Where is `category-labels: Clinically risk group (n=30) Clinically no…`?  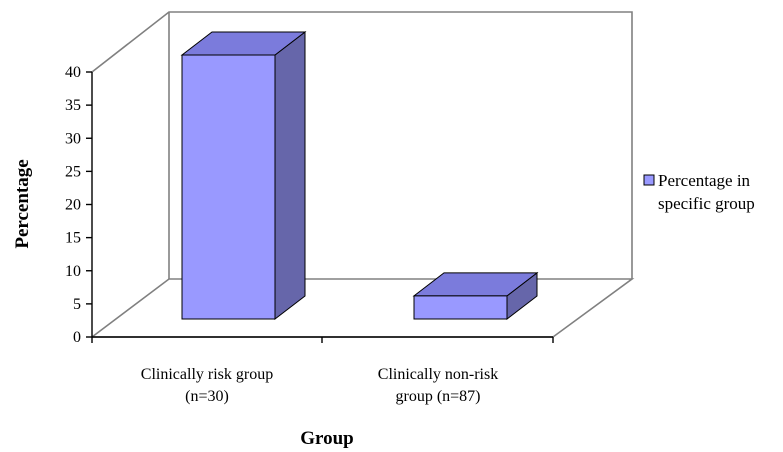
category-labels: Clinically risk group (n=30) Clinically no… is located at coordinates (319, 385).